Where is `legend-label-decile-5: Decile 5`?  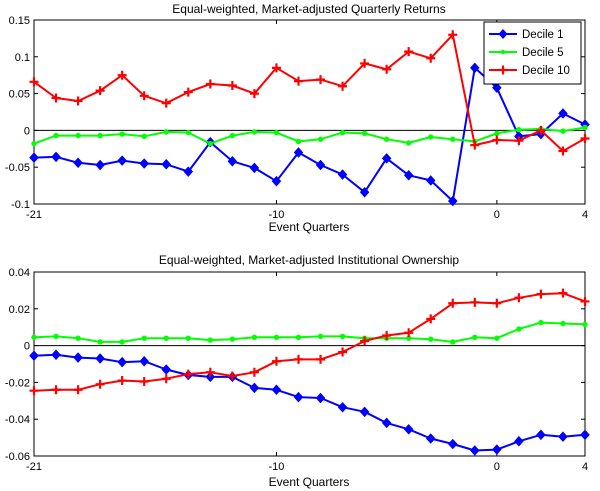
legend-label-decile-5: Decile 5 is located at coordinates (543, 53).